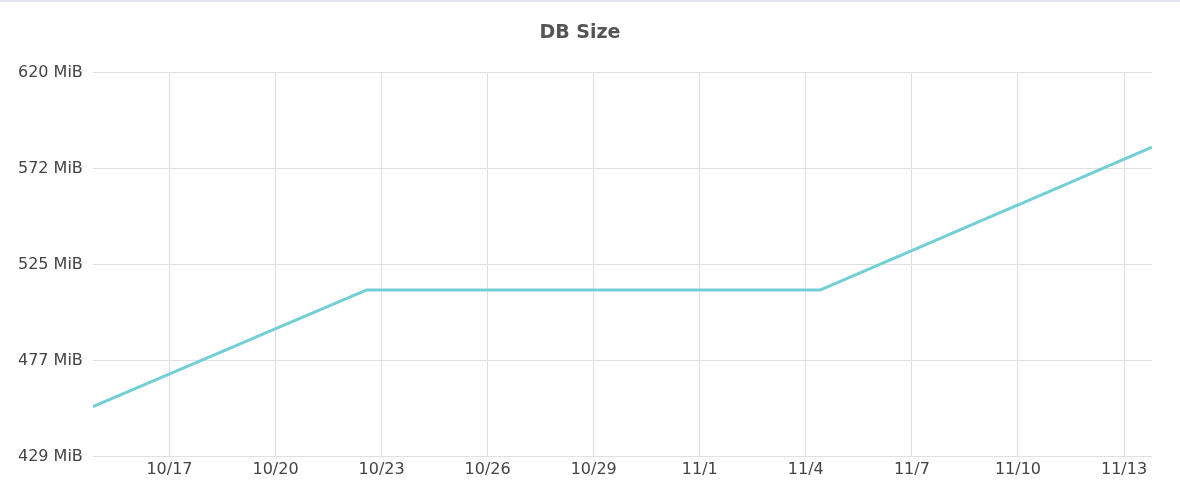  Describe the element at coordinates (169, 468) in the screenshot. I see `x-tick-label: 10/17` at that location.